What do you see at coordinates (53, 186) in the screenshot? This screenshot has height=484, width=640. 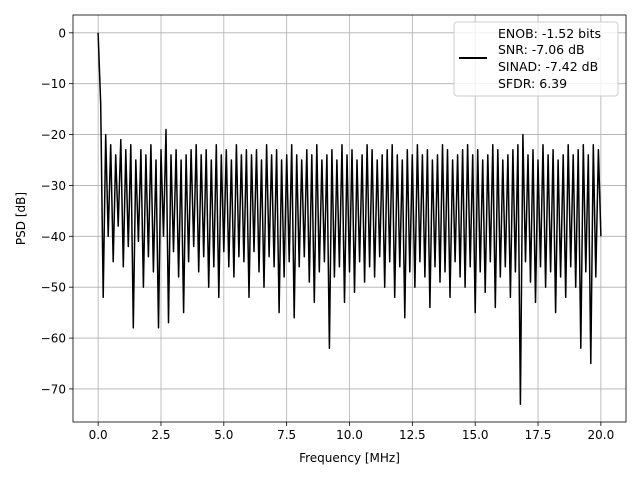 I see `y-tick-label: −30` at bounding box center [53, 186].